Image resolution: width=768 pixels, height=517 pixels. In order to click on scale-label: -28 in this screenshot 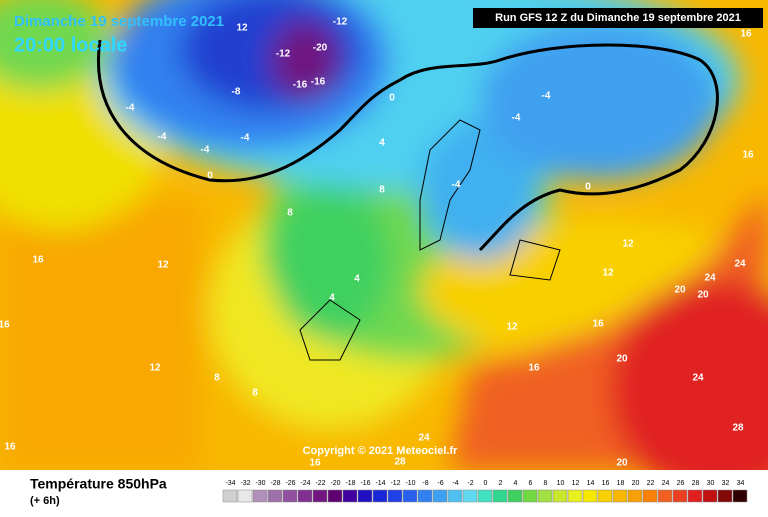, I will do `click(275, 483)`.